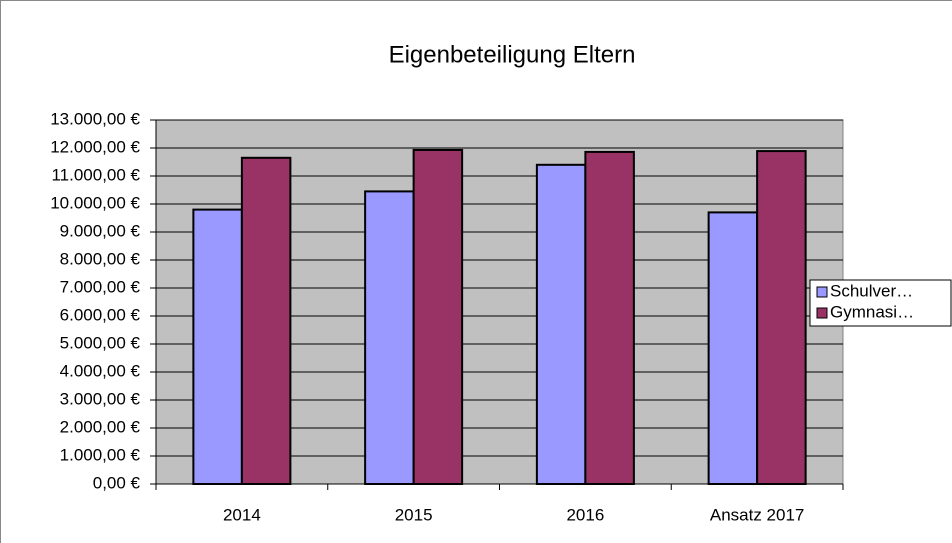  Describe the element at coordinates (414, 514) in the screenshot. I see `x-tick-label: 2015` at that location.